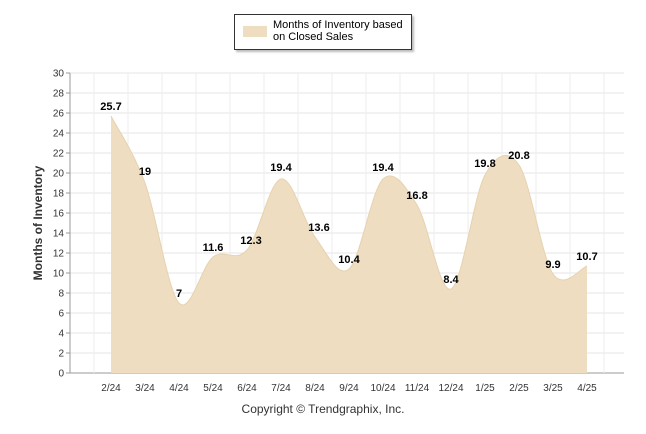 The width and height of the screenshot is (646, 434). What do you see at coordinates (59, 94) in the screenshot?
I see `y-tick-label: 28` at bounding box center [59, 94].